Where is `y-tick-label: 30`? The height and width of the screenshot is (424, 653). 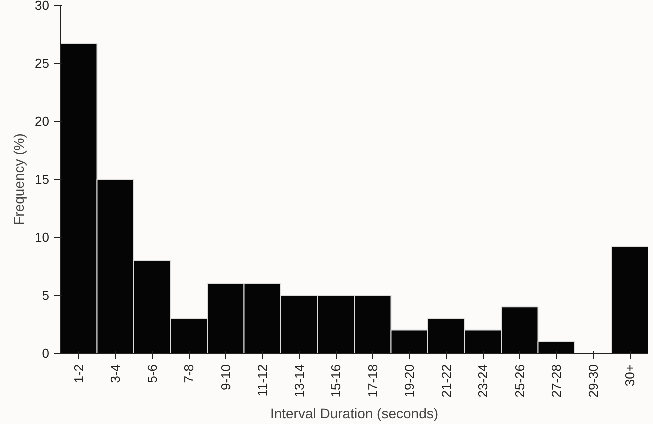
y-tick-label: 30 is located at coordinates (42, 6).